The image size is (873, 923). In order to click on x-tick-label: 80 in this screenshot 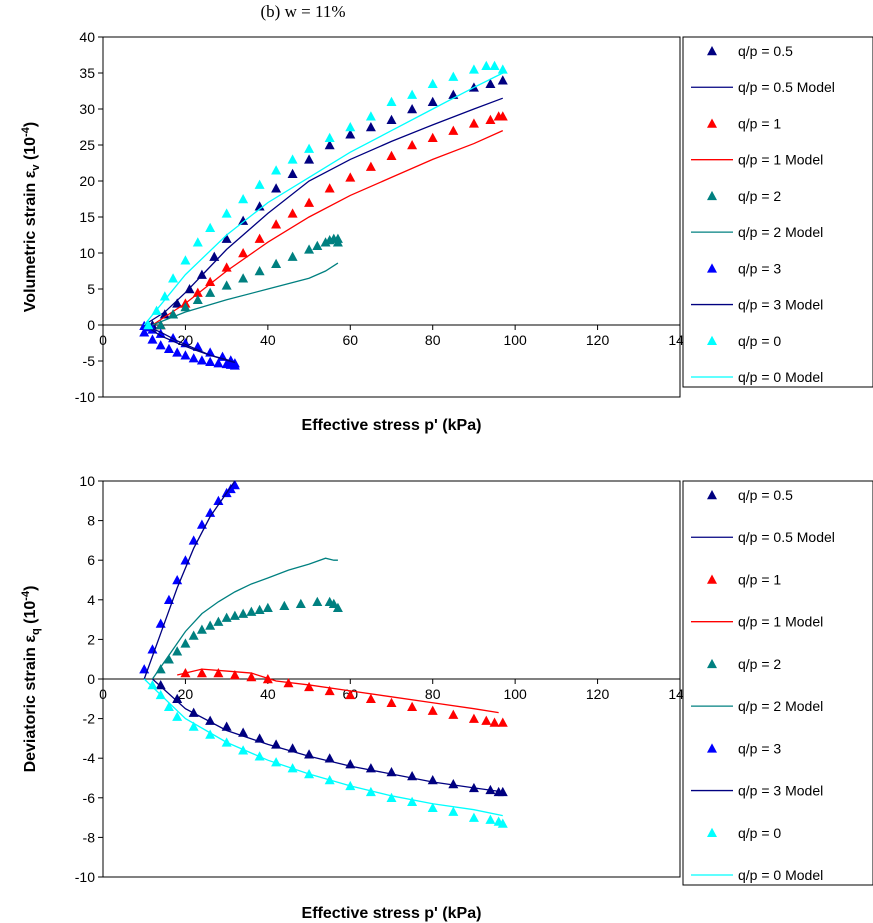, I will do `click(433, 340)`.